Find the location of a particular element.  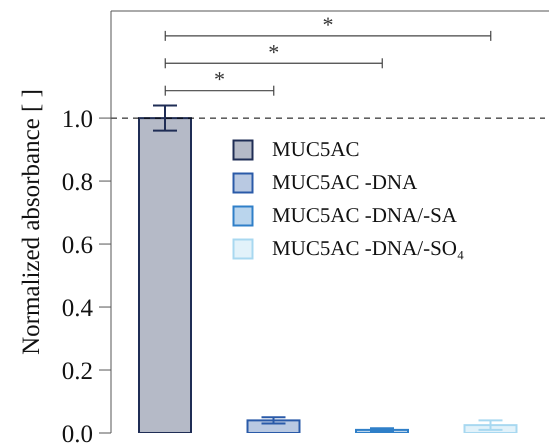

legend-label: MUC5AC -DNA is located at coordinates (345, 182).